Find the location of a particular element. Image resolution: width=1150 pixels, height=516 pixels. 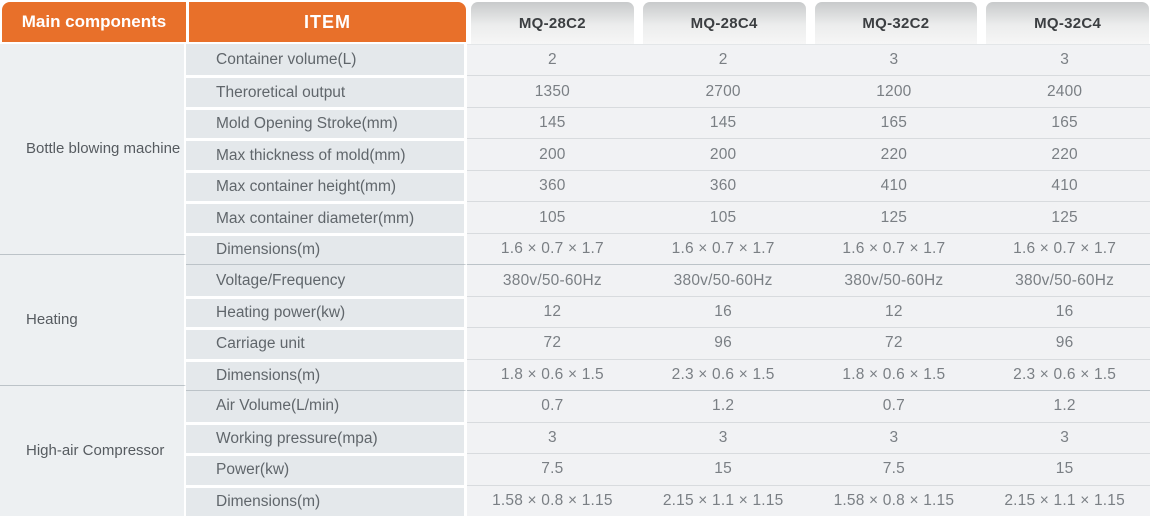

item-cell: Voltage/Frequency is located at coordinates (326, 280).